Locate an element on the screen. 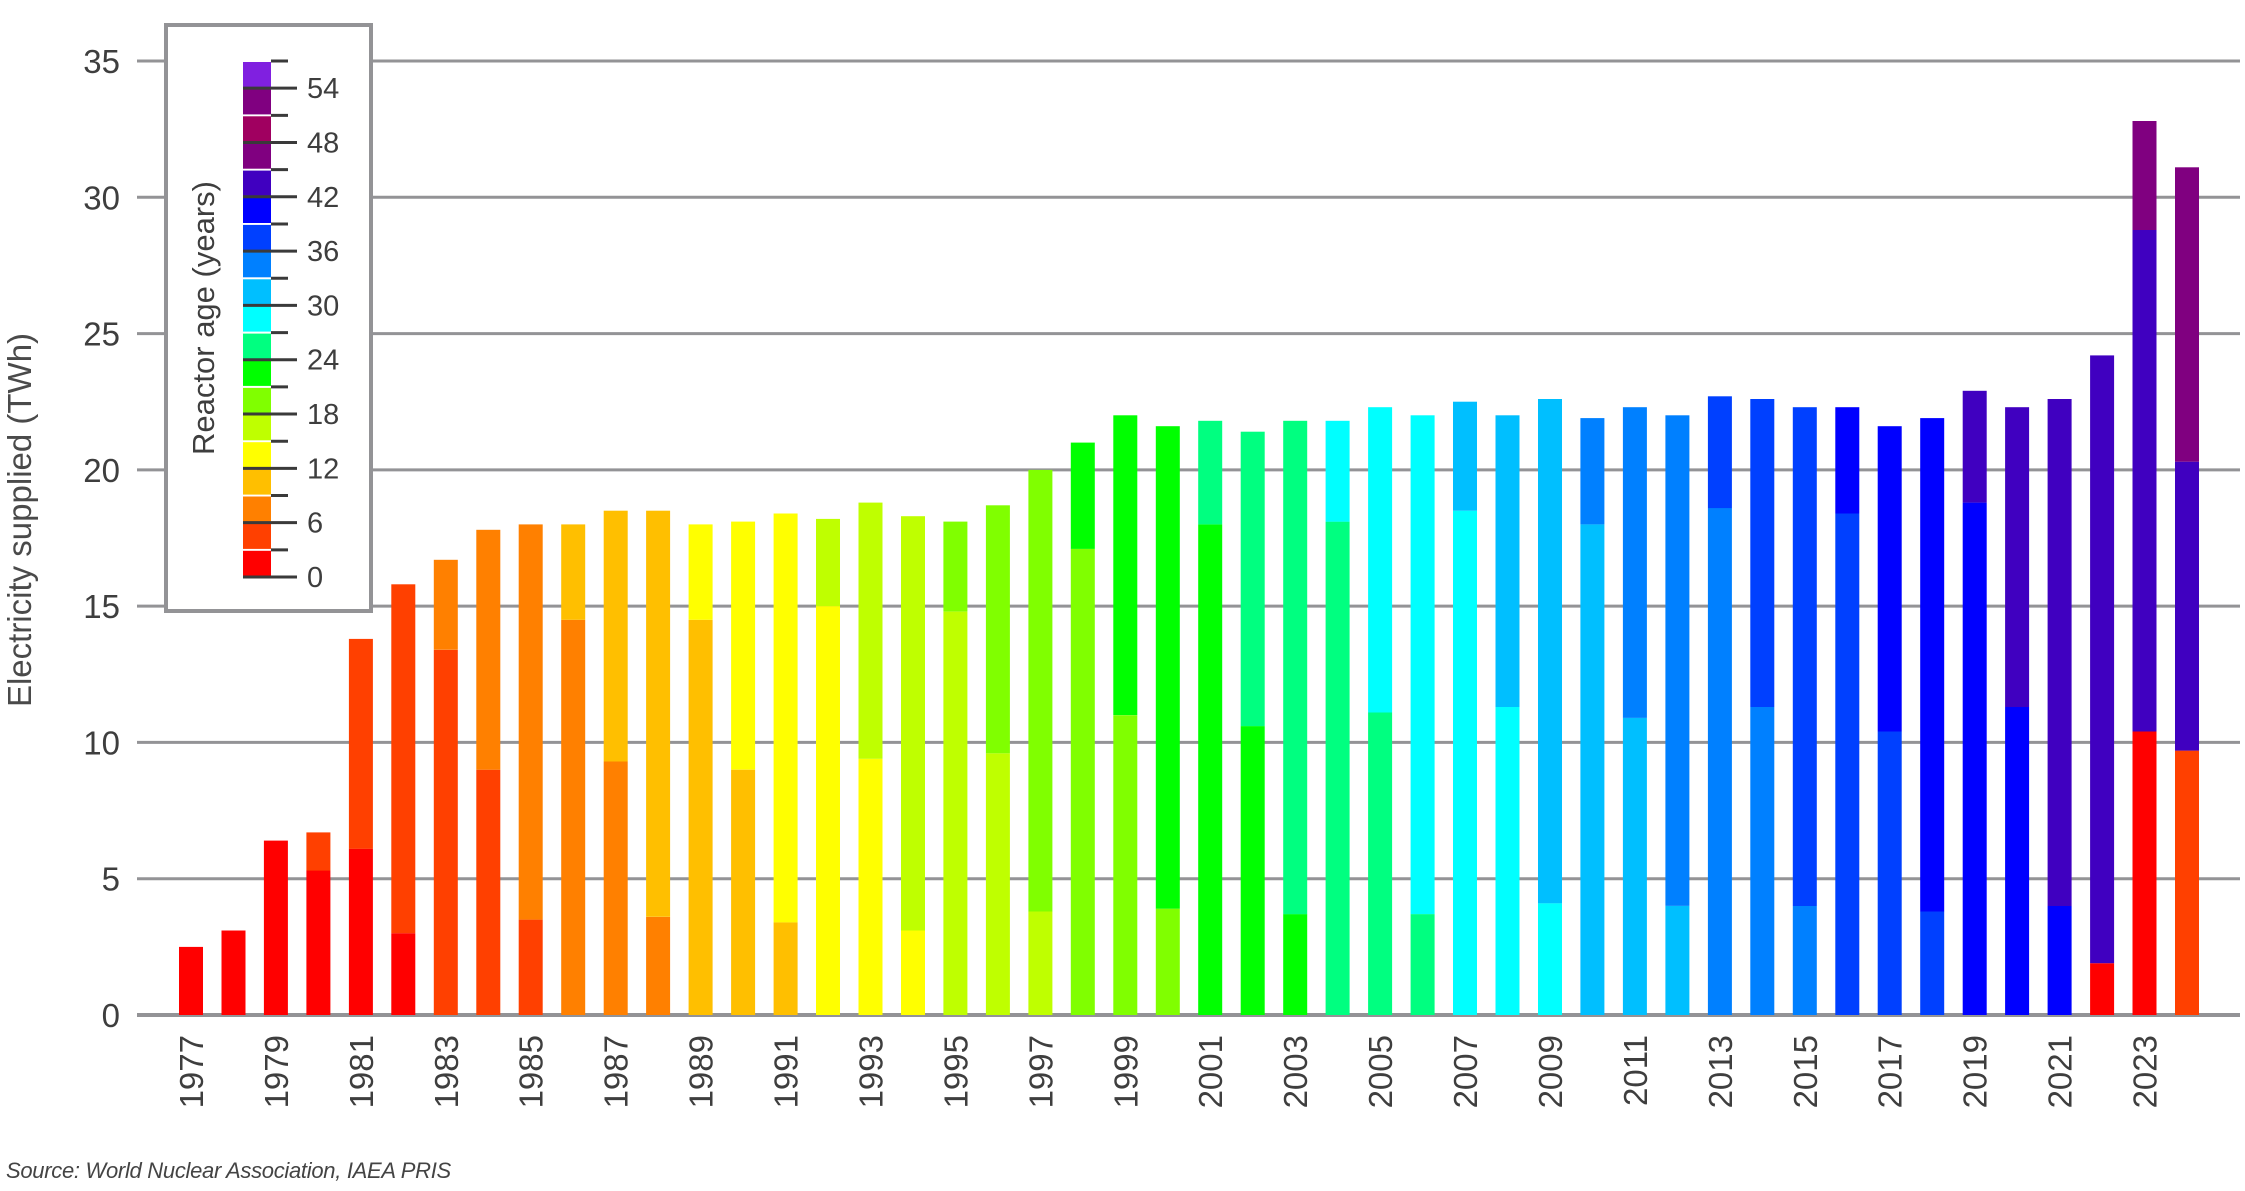 This screenshot has width=2245, height=1191. x-tick-label: 1977 is located at coordinates (191, 1071).